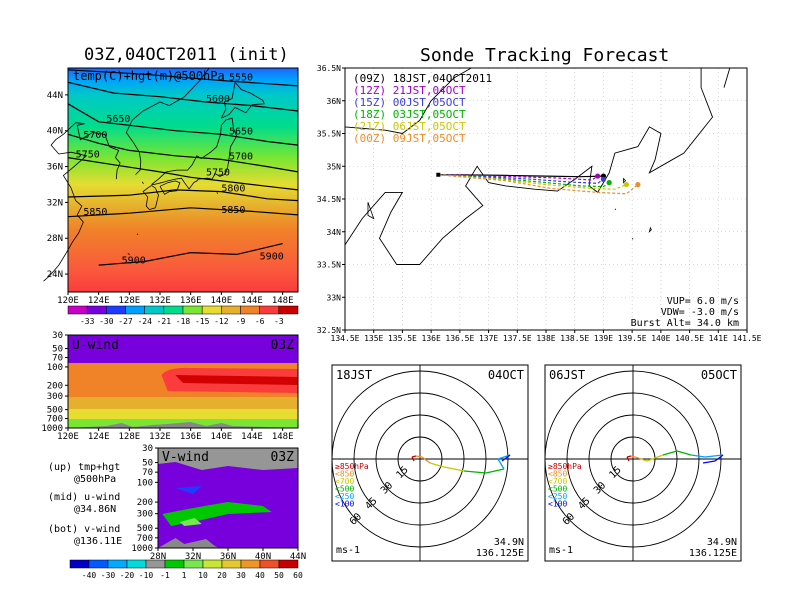 This screenshot has height=612, width=792. What do you see at coordinates (409, 114) in the screenshot?
I see `legend-entry: (18Z) 03JST,05OCT` at bounding box center [409, 114].